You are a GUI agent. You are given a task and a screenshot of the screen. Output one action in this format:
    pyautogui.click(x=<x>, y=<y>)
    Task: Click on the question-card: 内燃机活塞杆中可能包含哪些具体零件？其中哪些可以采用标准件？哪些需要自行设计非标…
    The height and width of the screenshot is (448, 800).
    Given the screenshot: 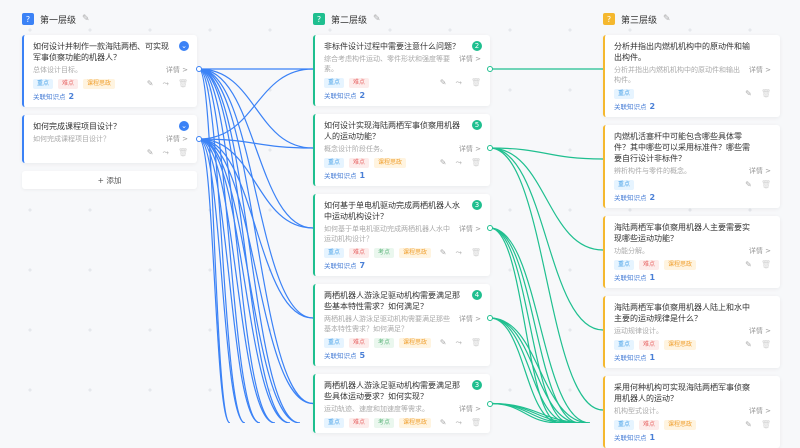 What is the action you would take?
    pyautogui.click(x=691, y=166)
    